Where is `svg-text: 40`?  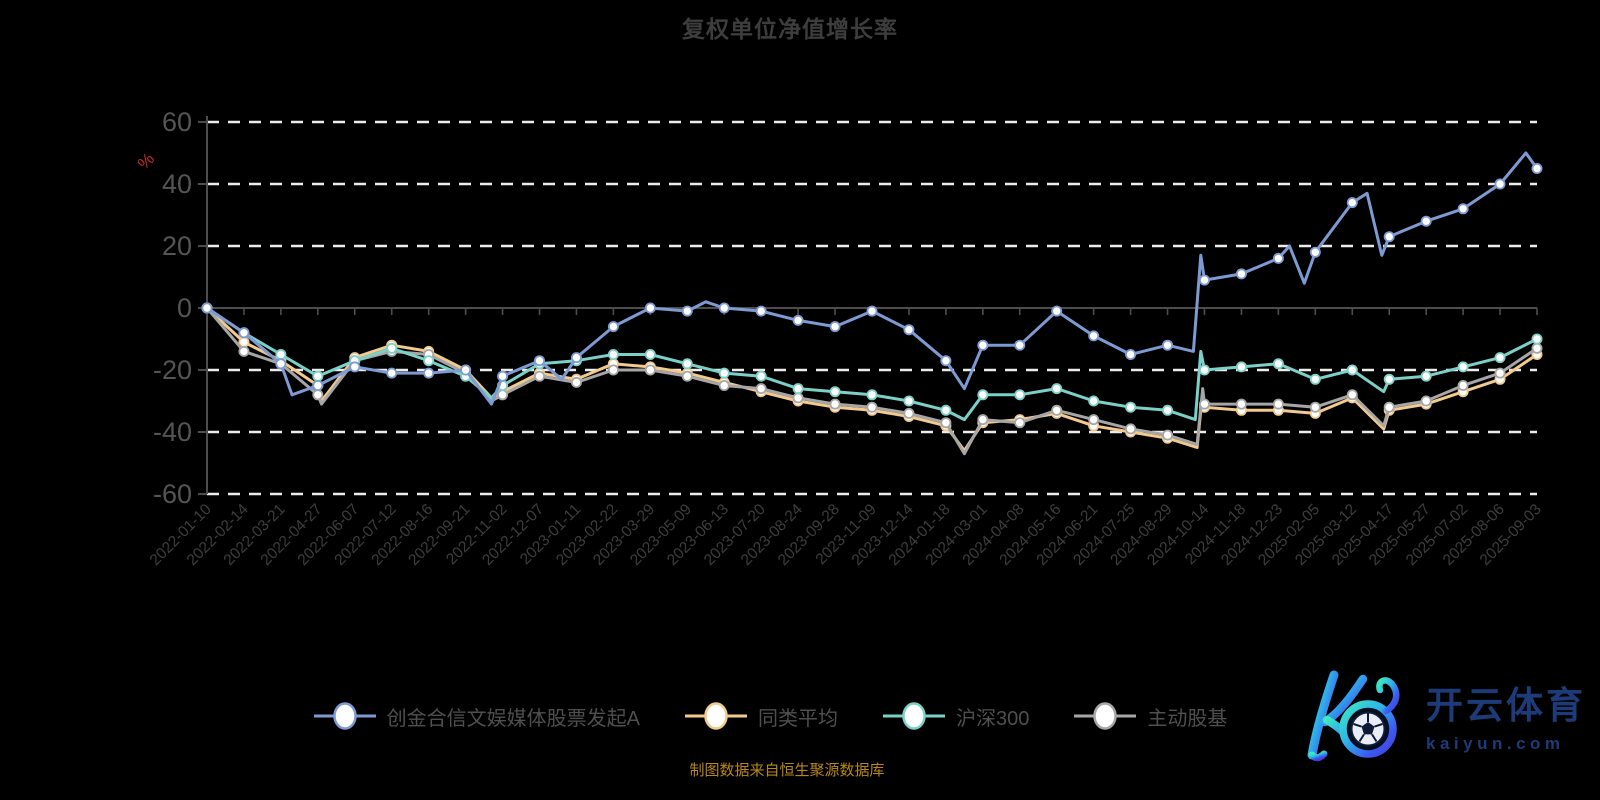 svg-text: 40 is located at coordinates (177, 184).